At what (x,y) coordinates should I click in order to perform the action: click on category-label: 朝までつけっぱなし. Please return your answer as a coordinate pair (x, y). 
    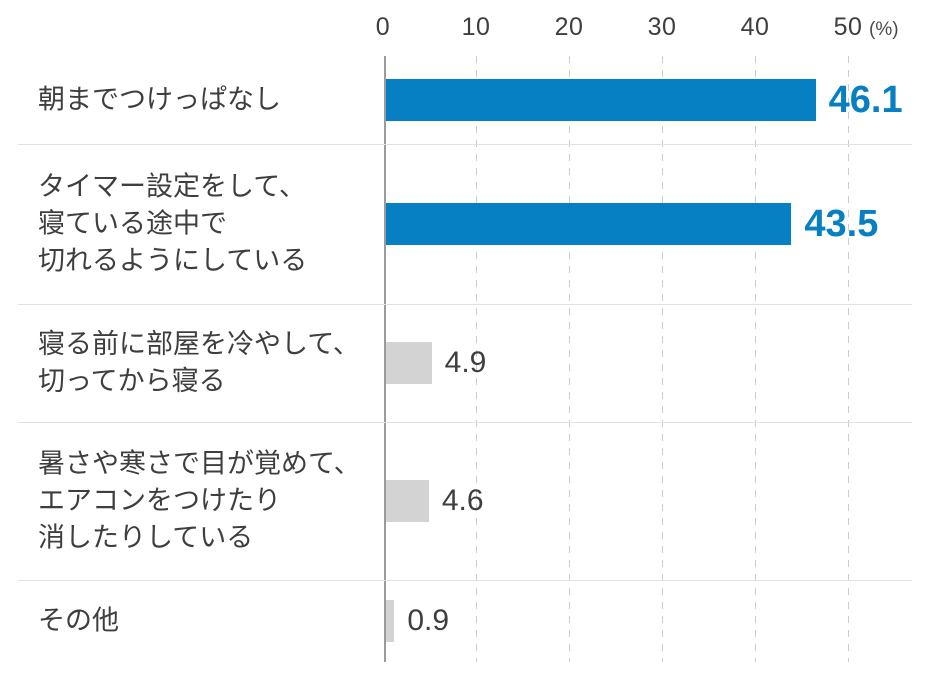
    Looking at the image, I should click on (208, 100).